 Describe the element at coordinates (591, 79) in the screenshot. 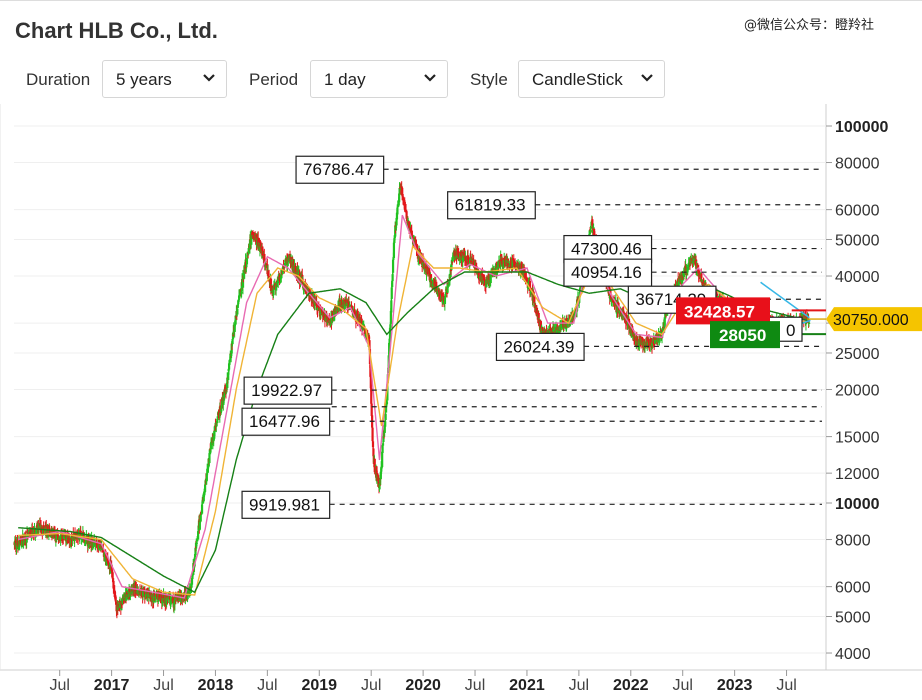

I see `style-select: CandleStick` at that location.